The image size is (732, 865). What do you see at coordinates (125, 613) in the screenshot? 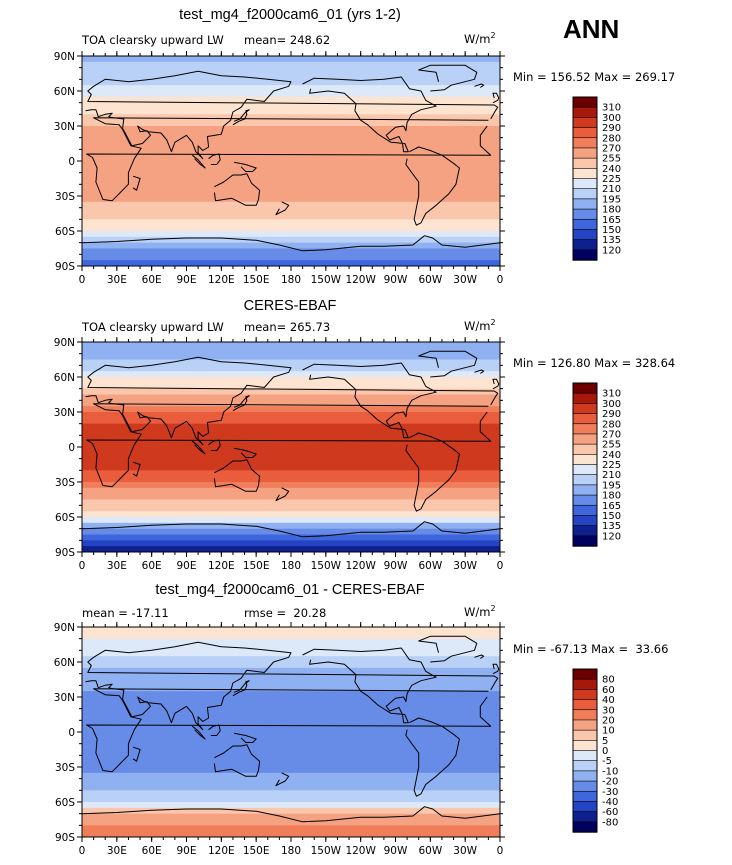
I see `panel3-mean-label: mean = -17.11` at bounding box center [125, 613].